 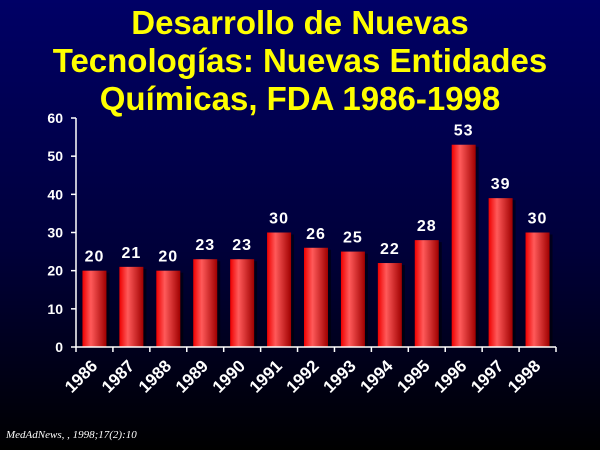 What do you see at coordinates (59, 347) in the screenshot?
I see `y-tick-label-0: 0` at bounding box center [59, 347].